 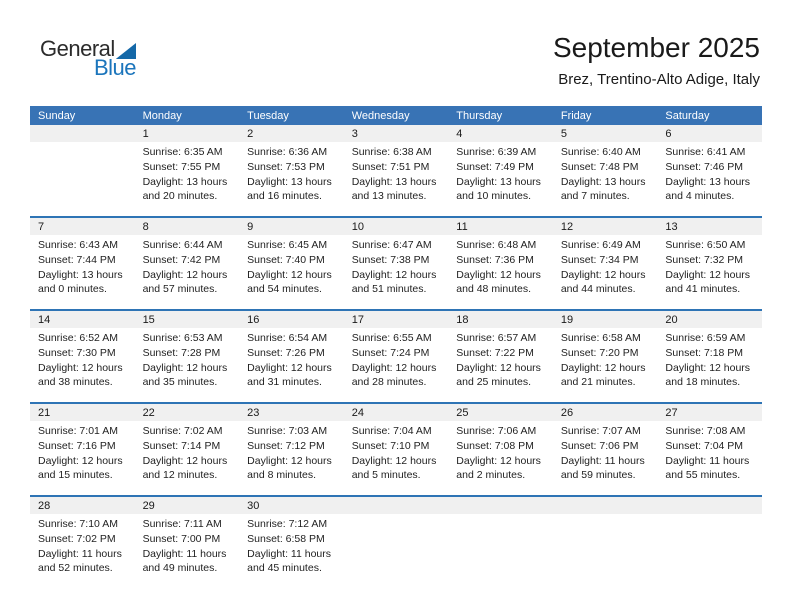 What do you see at coordinates (600, 431) in the screenshot?
I see `sunrise-text: Sunrise: 7:07 AM` at bounding box center [600, 431].